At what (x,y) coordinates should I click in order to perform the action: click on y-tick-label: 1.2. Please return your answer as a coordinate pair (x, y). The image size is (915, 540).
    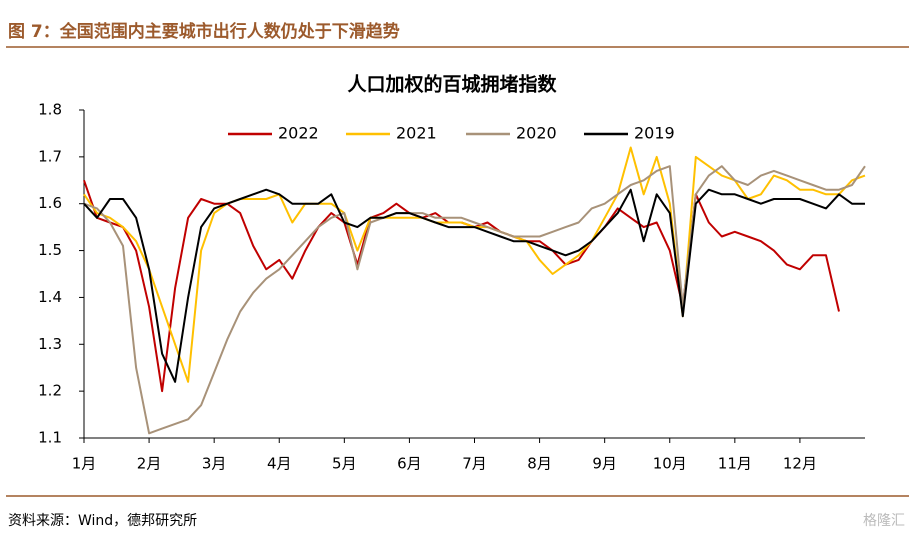
    Looking at the image, I should click on (50, 391).